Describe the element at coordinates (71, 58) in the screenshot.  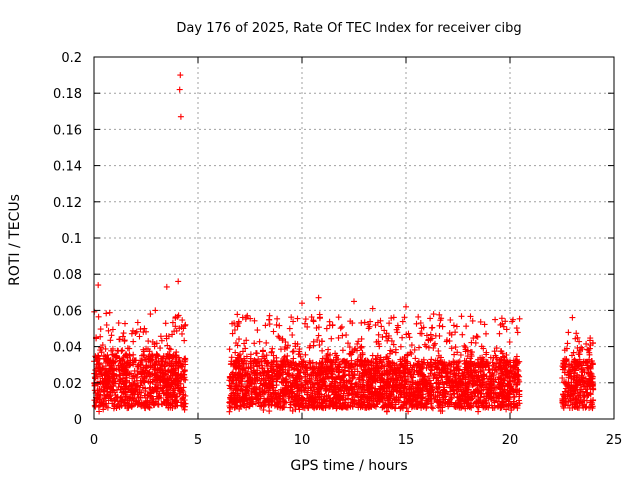
I see `y-tick-label: 0.2` at that location.